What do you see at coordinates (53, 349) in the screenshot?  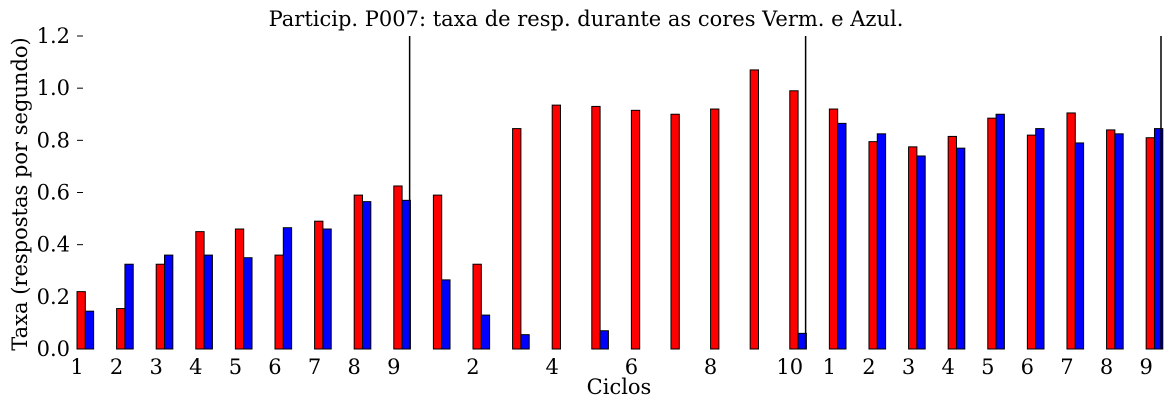 I see `y-tick-label: 0.0` at bounding box center [53, 349].